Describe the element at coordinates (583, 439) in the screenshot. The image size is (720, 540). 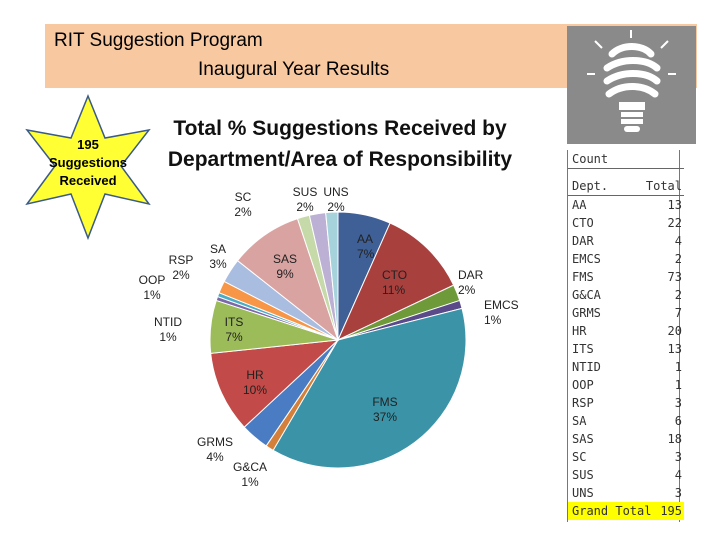
I see `table-cell-dept: SAS` at that location.